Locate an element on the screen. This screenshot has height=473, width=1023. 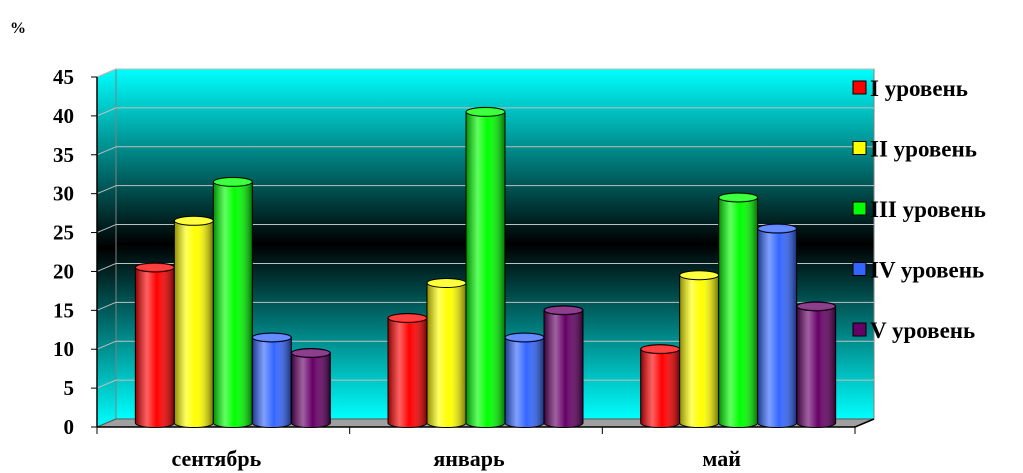
y-tick-label: 25 is located at coordinates (63, 233).